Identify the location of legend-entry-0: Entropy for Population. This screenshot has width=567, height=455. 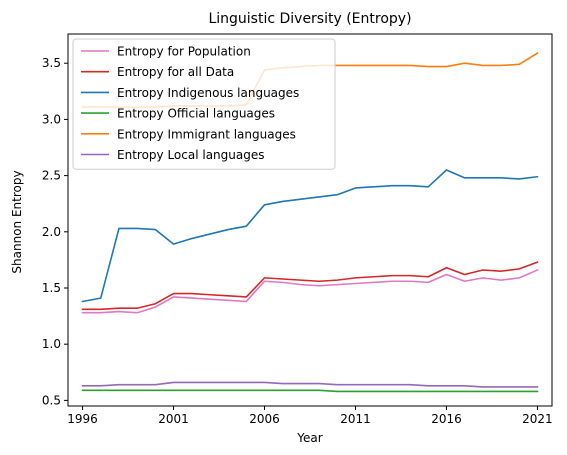
(184, 52).